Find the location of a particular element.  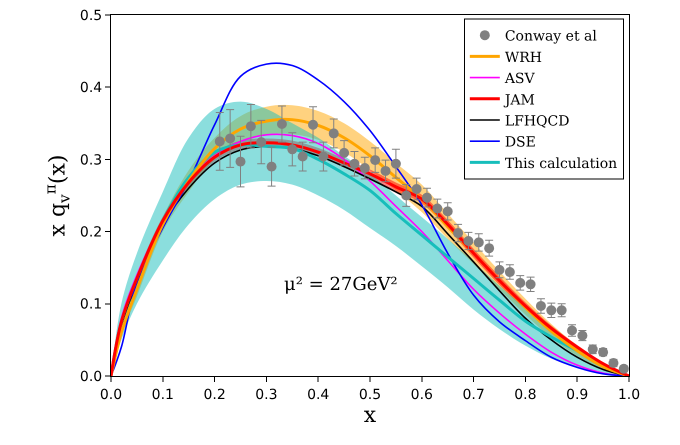

x-tick-label: 0.3 is located at coordinates (266, 394).